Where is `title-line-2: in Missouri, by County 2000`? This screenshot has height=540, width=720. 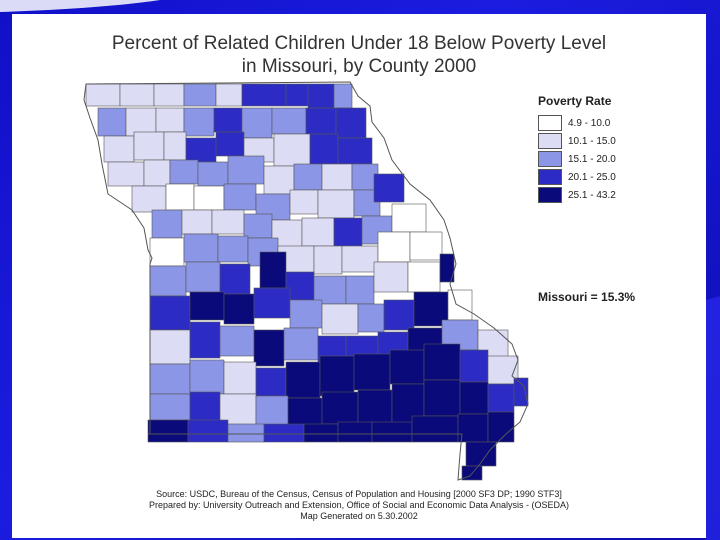 title-line-2: in Missouri, by County 2000 is located at coordinates (359, 66).